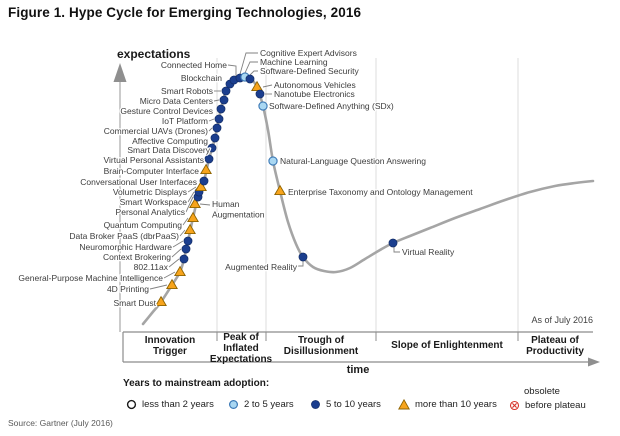 This screenshot has width=620, height=436. I want to click on legend-item-label: before plateau, so click(555, 405).